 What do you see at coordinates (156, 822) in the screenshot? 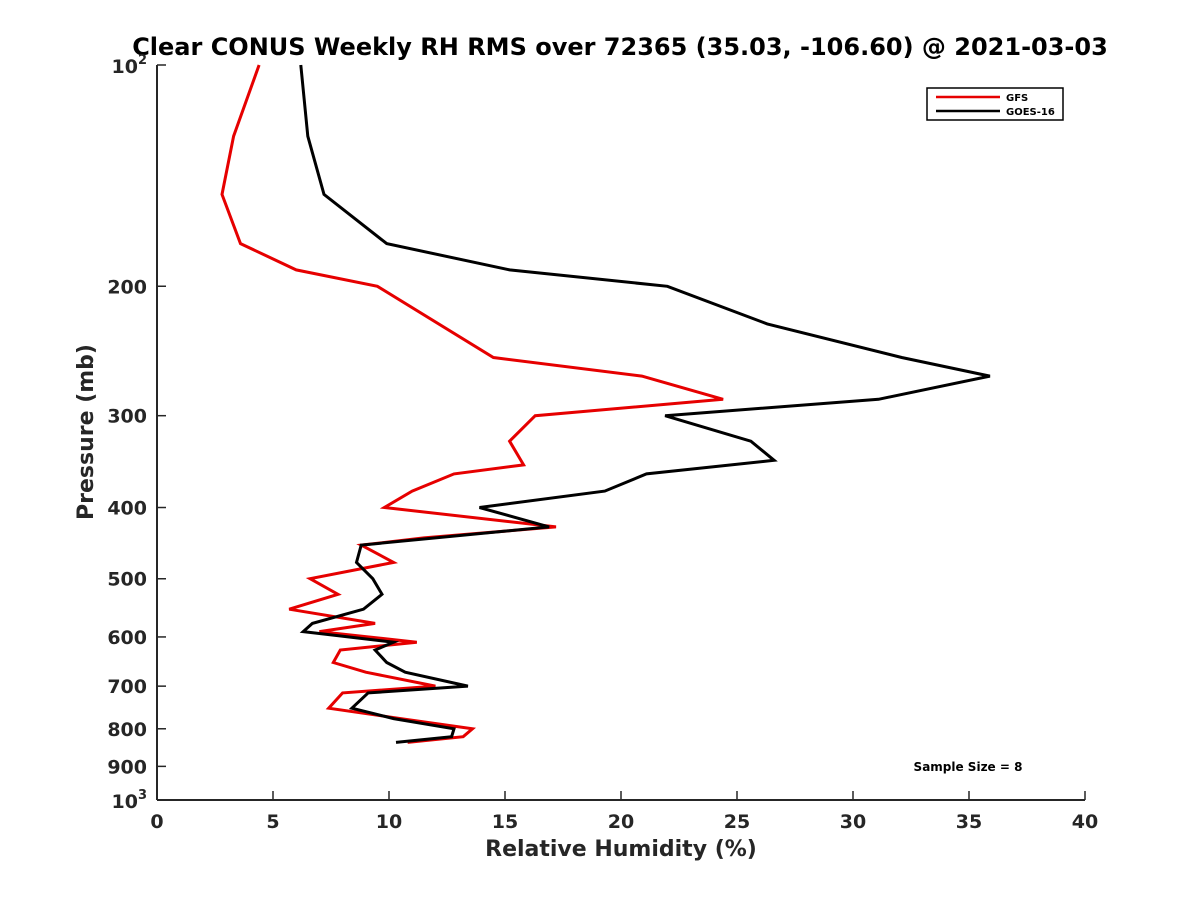
I see `x-tick-label: 0` at bounding box center [156, 822].